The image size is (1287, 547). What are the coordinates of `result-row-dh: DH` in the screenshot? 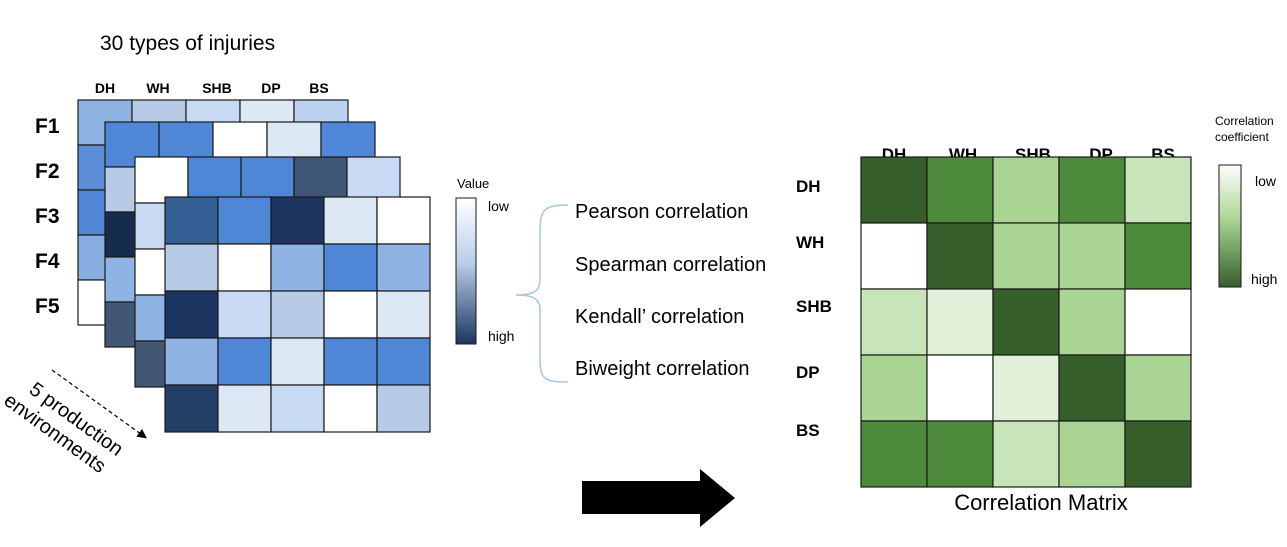 It's located at (808, 186).